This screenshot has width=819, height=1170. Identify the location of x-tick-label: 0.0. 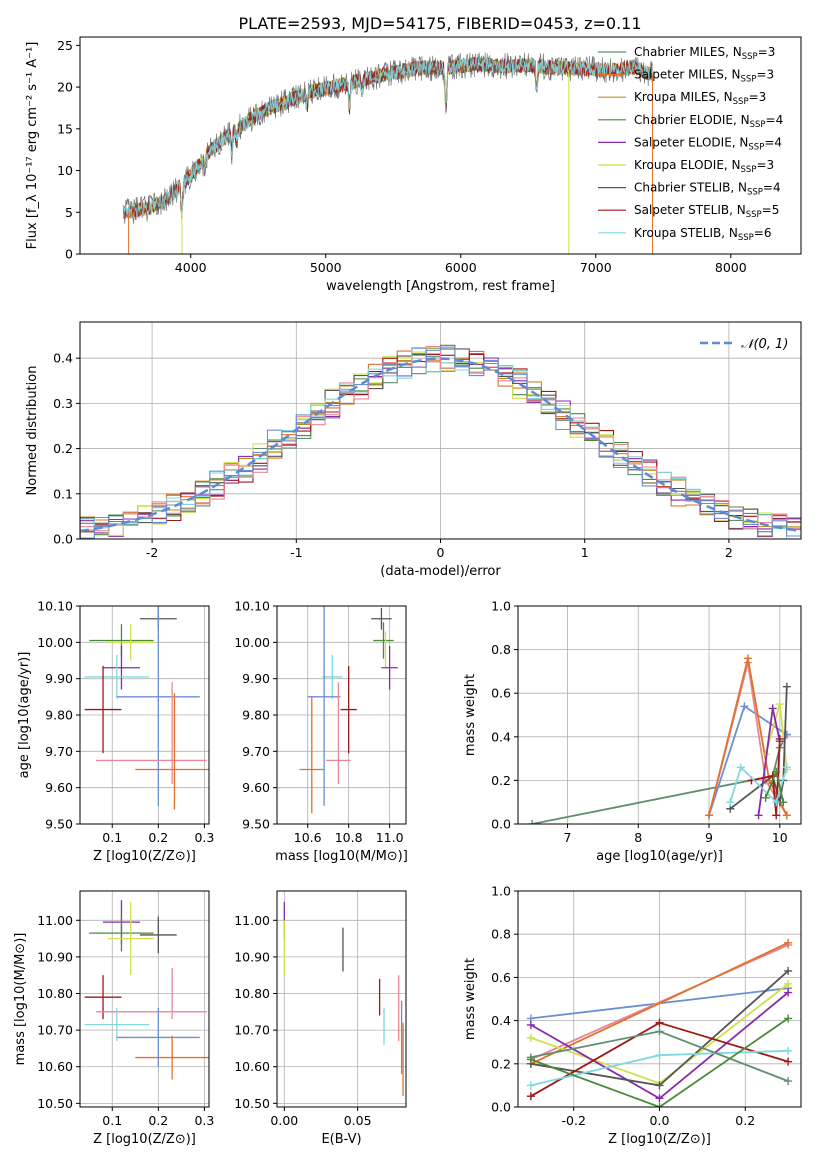
(660, 1120).